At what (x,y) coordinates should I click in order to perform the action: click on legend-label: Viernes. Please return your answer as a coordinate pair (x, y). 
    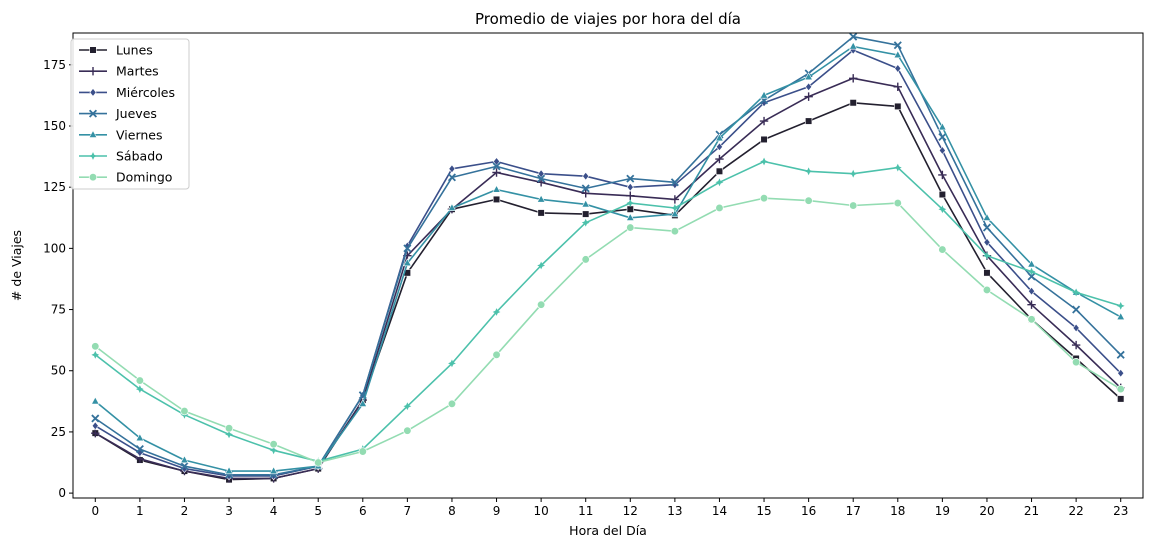
    Looking at the image, I should click on (139, 134).